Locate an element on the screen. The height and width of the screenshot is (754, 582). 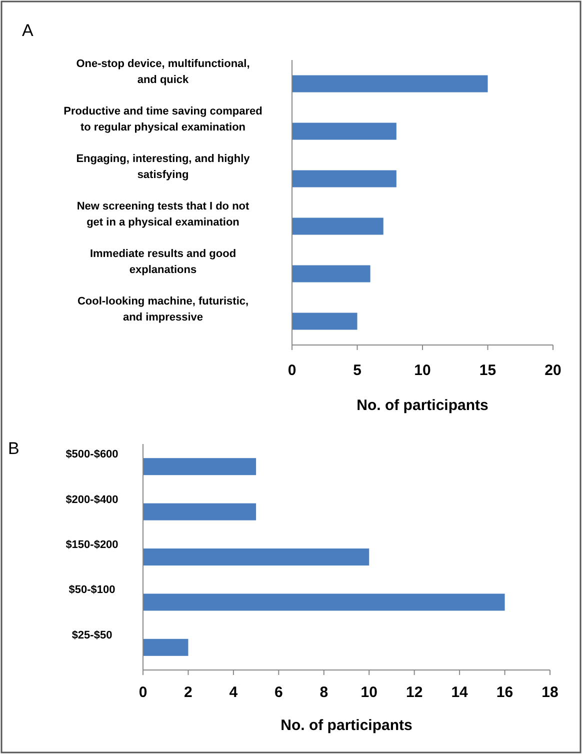
x-tick-label: 15 is located at coordinates (487, 370).